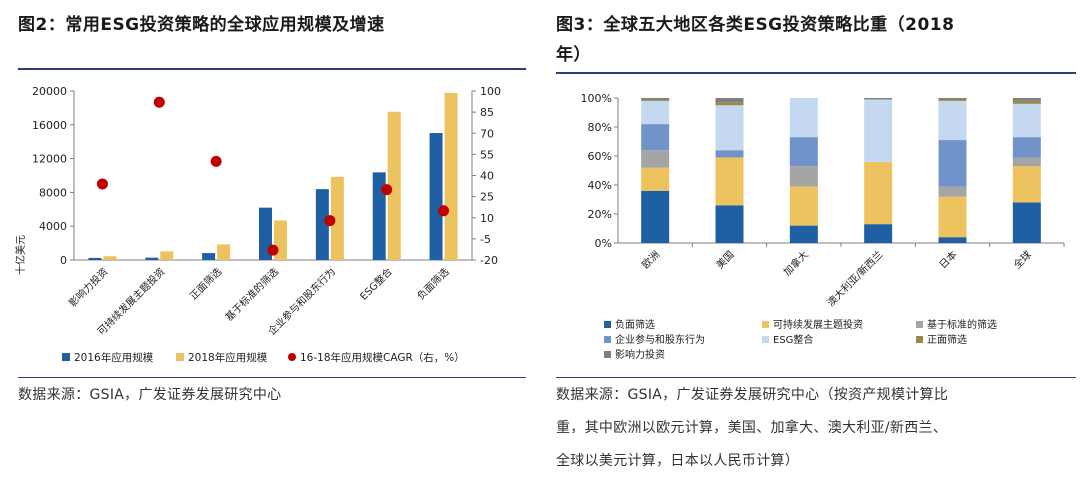  What do you see at coordinates (752, 428) in the screenshot?
I see `right-source-line-2: 重，其中欧洲以欧元计算，美国、加拿大、澳大利亚/新西兰、` at bounding box center [752, 428].